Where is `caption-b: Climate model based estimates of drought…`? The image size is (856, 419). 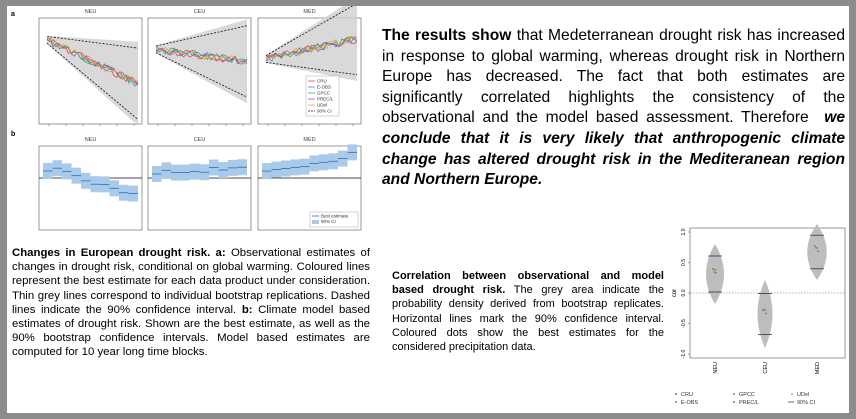
caption-b: Climate model based estimates of drought… is located at coordinates (191, 331).